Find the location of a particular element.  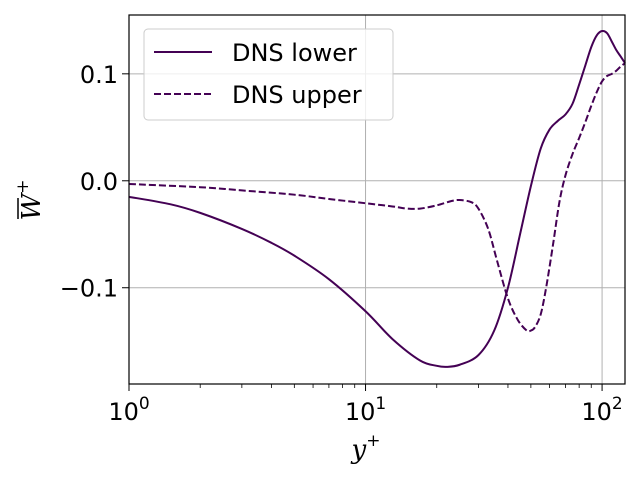

x-tick-label-exponent: 0 is located at coordinates (144, 404).